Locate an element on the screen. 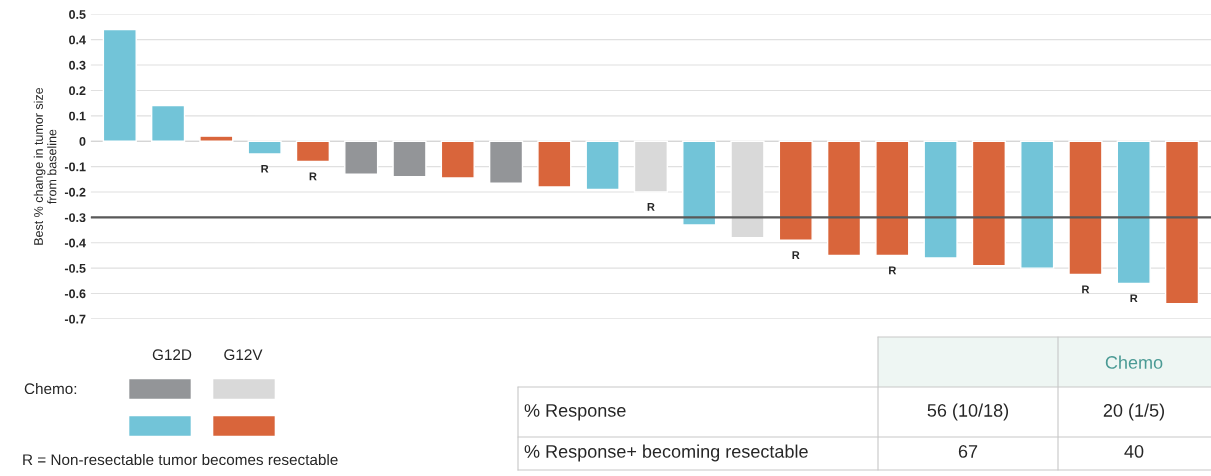 The width and height of the screenshot is (1211, 476). text: % Response is located at coordinates (575, 412).